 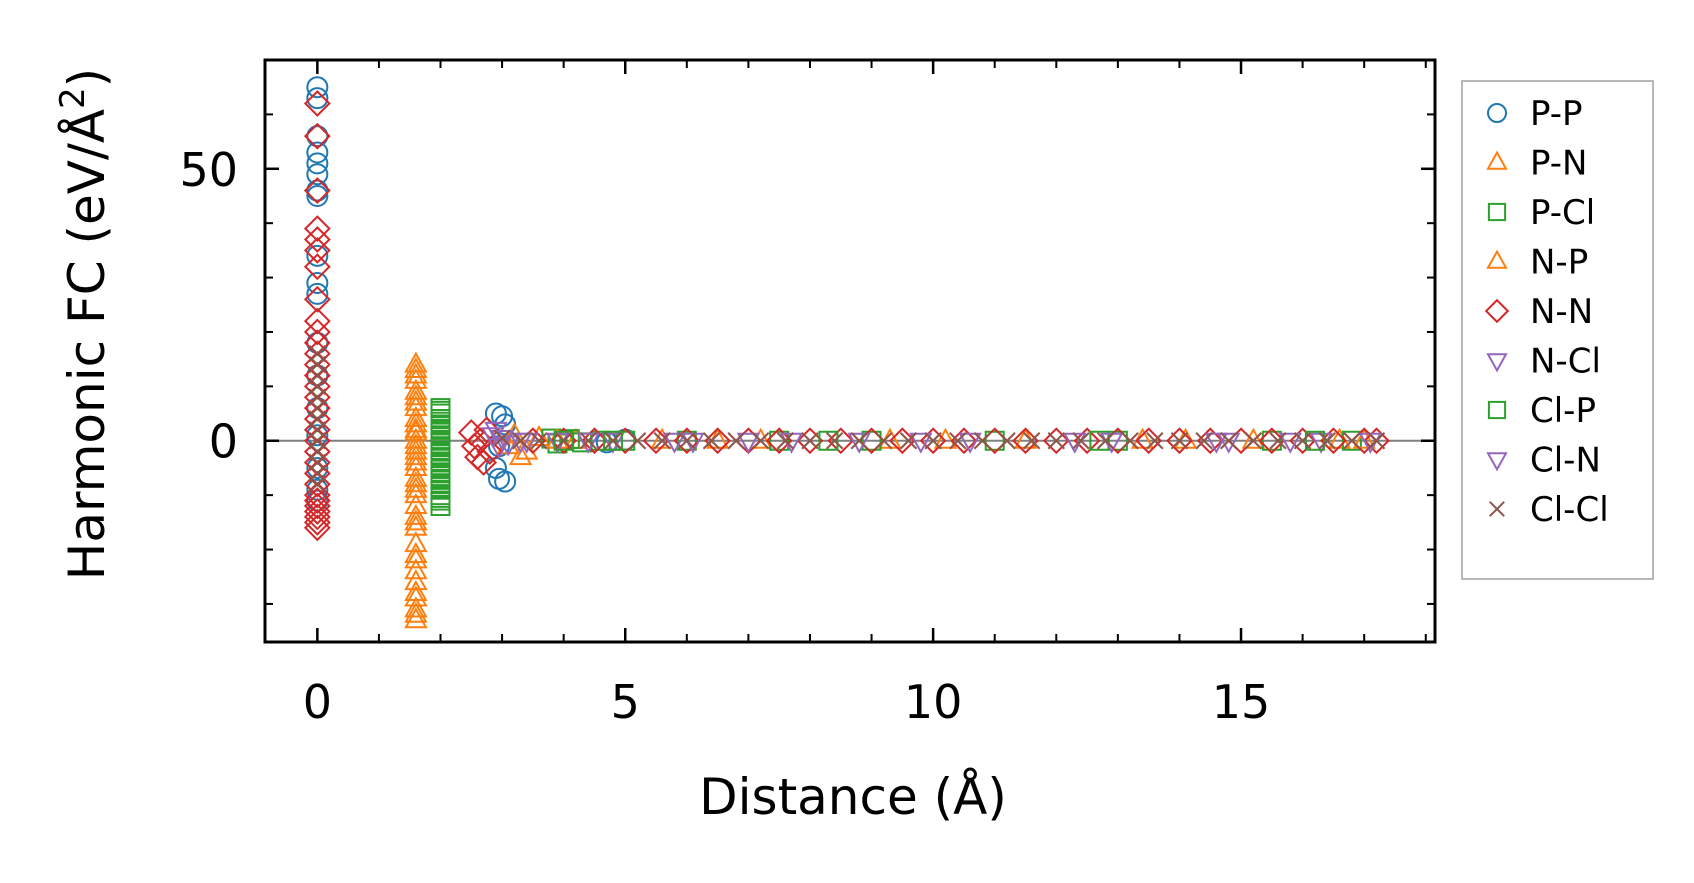 I want to click on series-cl-p, so click(x=877, y=454).